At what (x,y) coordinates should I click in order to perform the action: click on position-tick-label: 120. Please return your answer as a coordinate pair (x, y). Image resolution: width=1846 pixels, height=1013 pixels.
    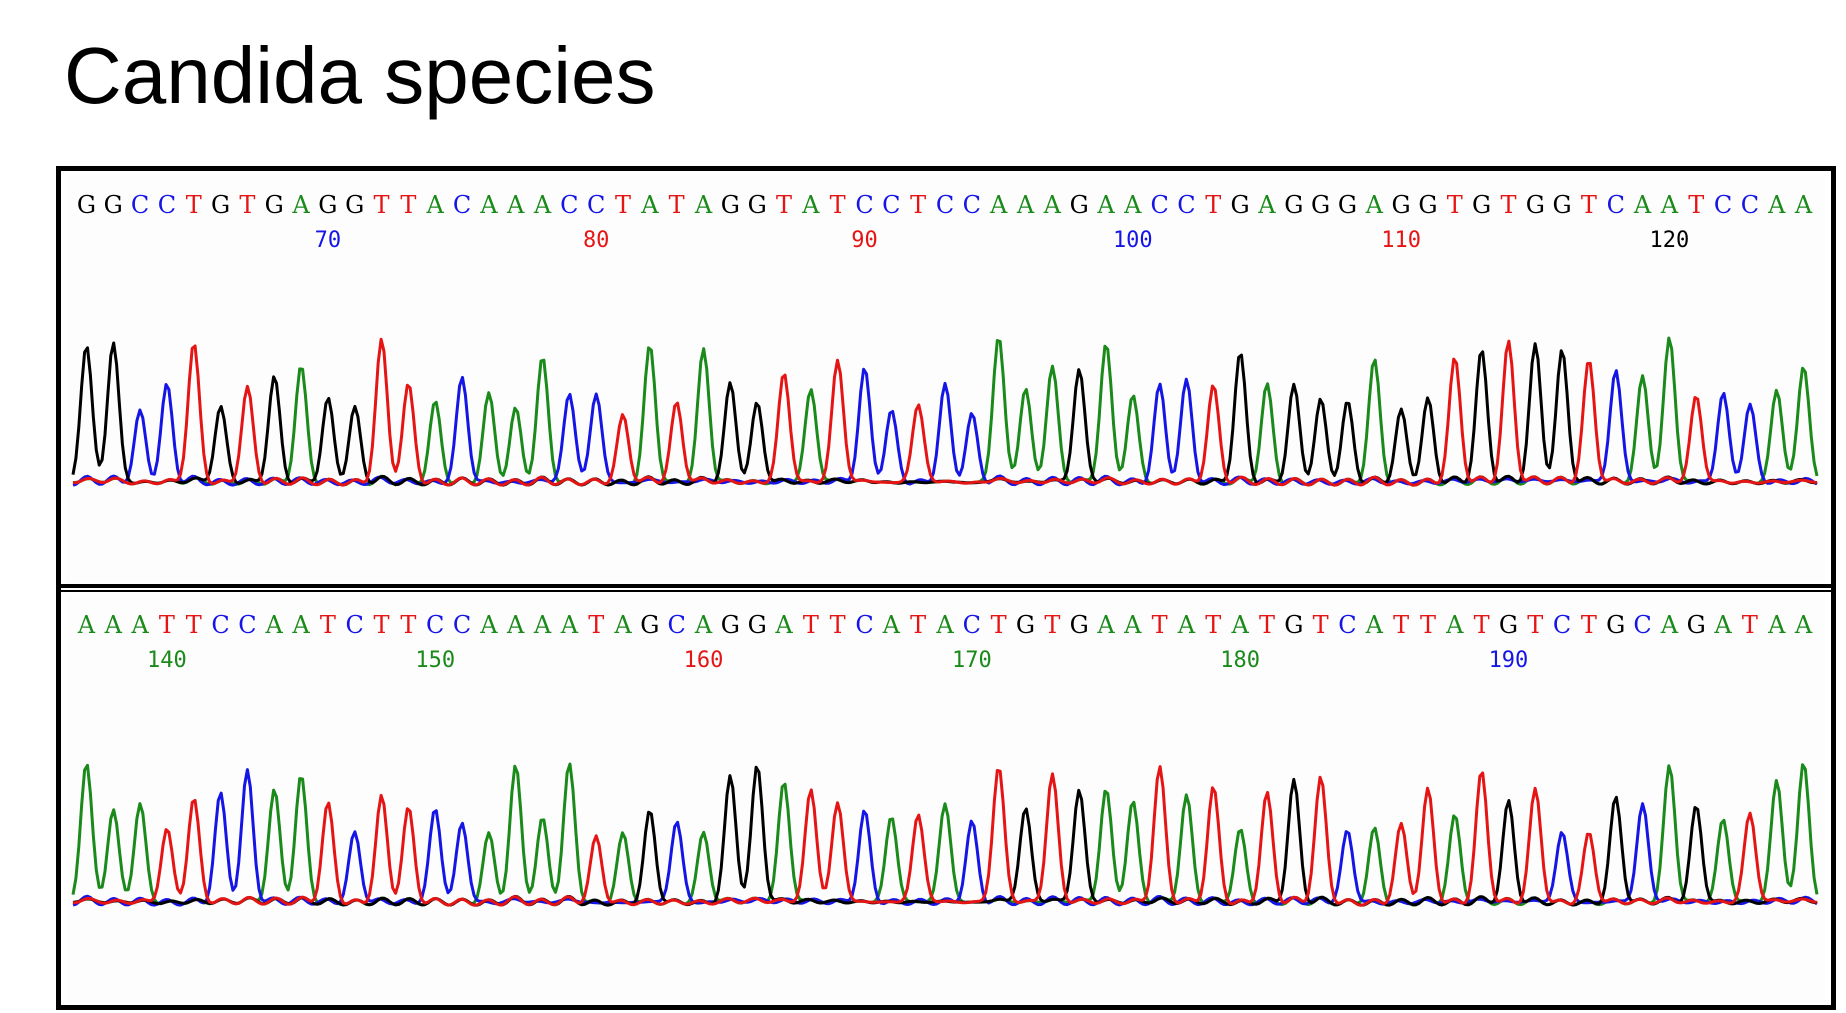
    Looking at the image, I should click on (1670, 240).